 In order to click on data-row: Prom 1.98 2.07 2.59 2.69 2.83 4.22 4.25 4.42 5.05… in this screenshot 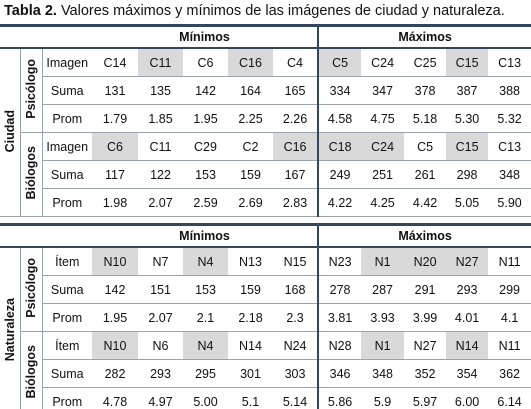, I will do `click(265, 202)`.